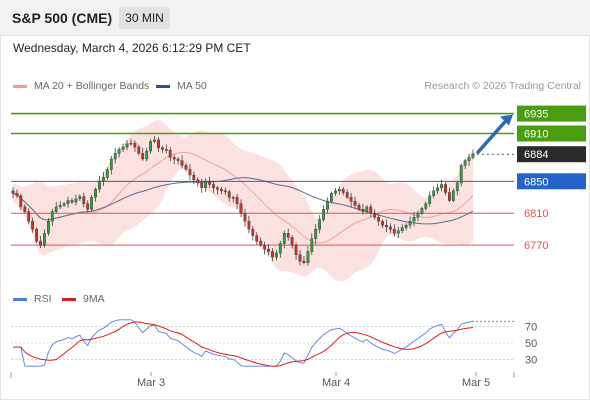  What do you see at coordinates (69, 299) in the screenshot?
I see `ma9-swatch` at bounding box center [69, 299].